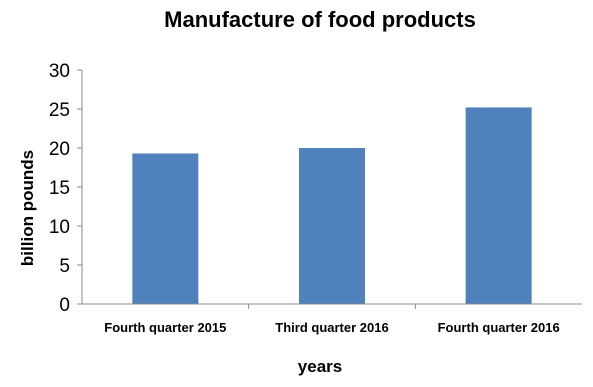 This screenshot has height=387, width=593. What do you see at coordinates (320, 366) in the screenshot?
I see `x-axis-label: years` at bounding box center [320, 366].